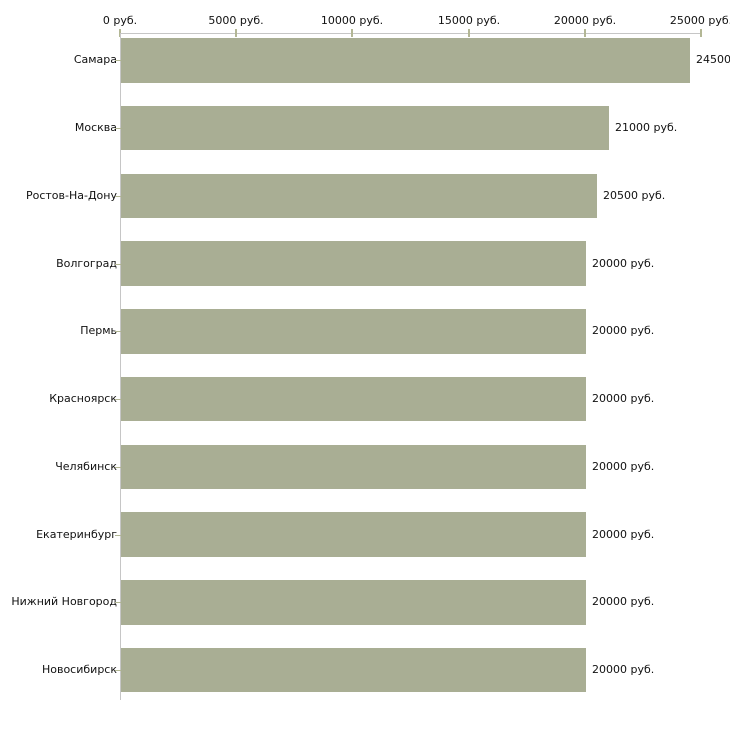 The height and width of the screenshot is (730, 730). What do you see at coordinates (634, 195) in the screenshot?
I see `value-label: 20500 руб.` at bounding box center [634, 195].